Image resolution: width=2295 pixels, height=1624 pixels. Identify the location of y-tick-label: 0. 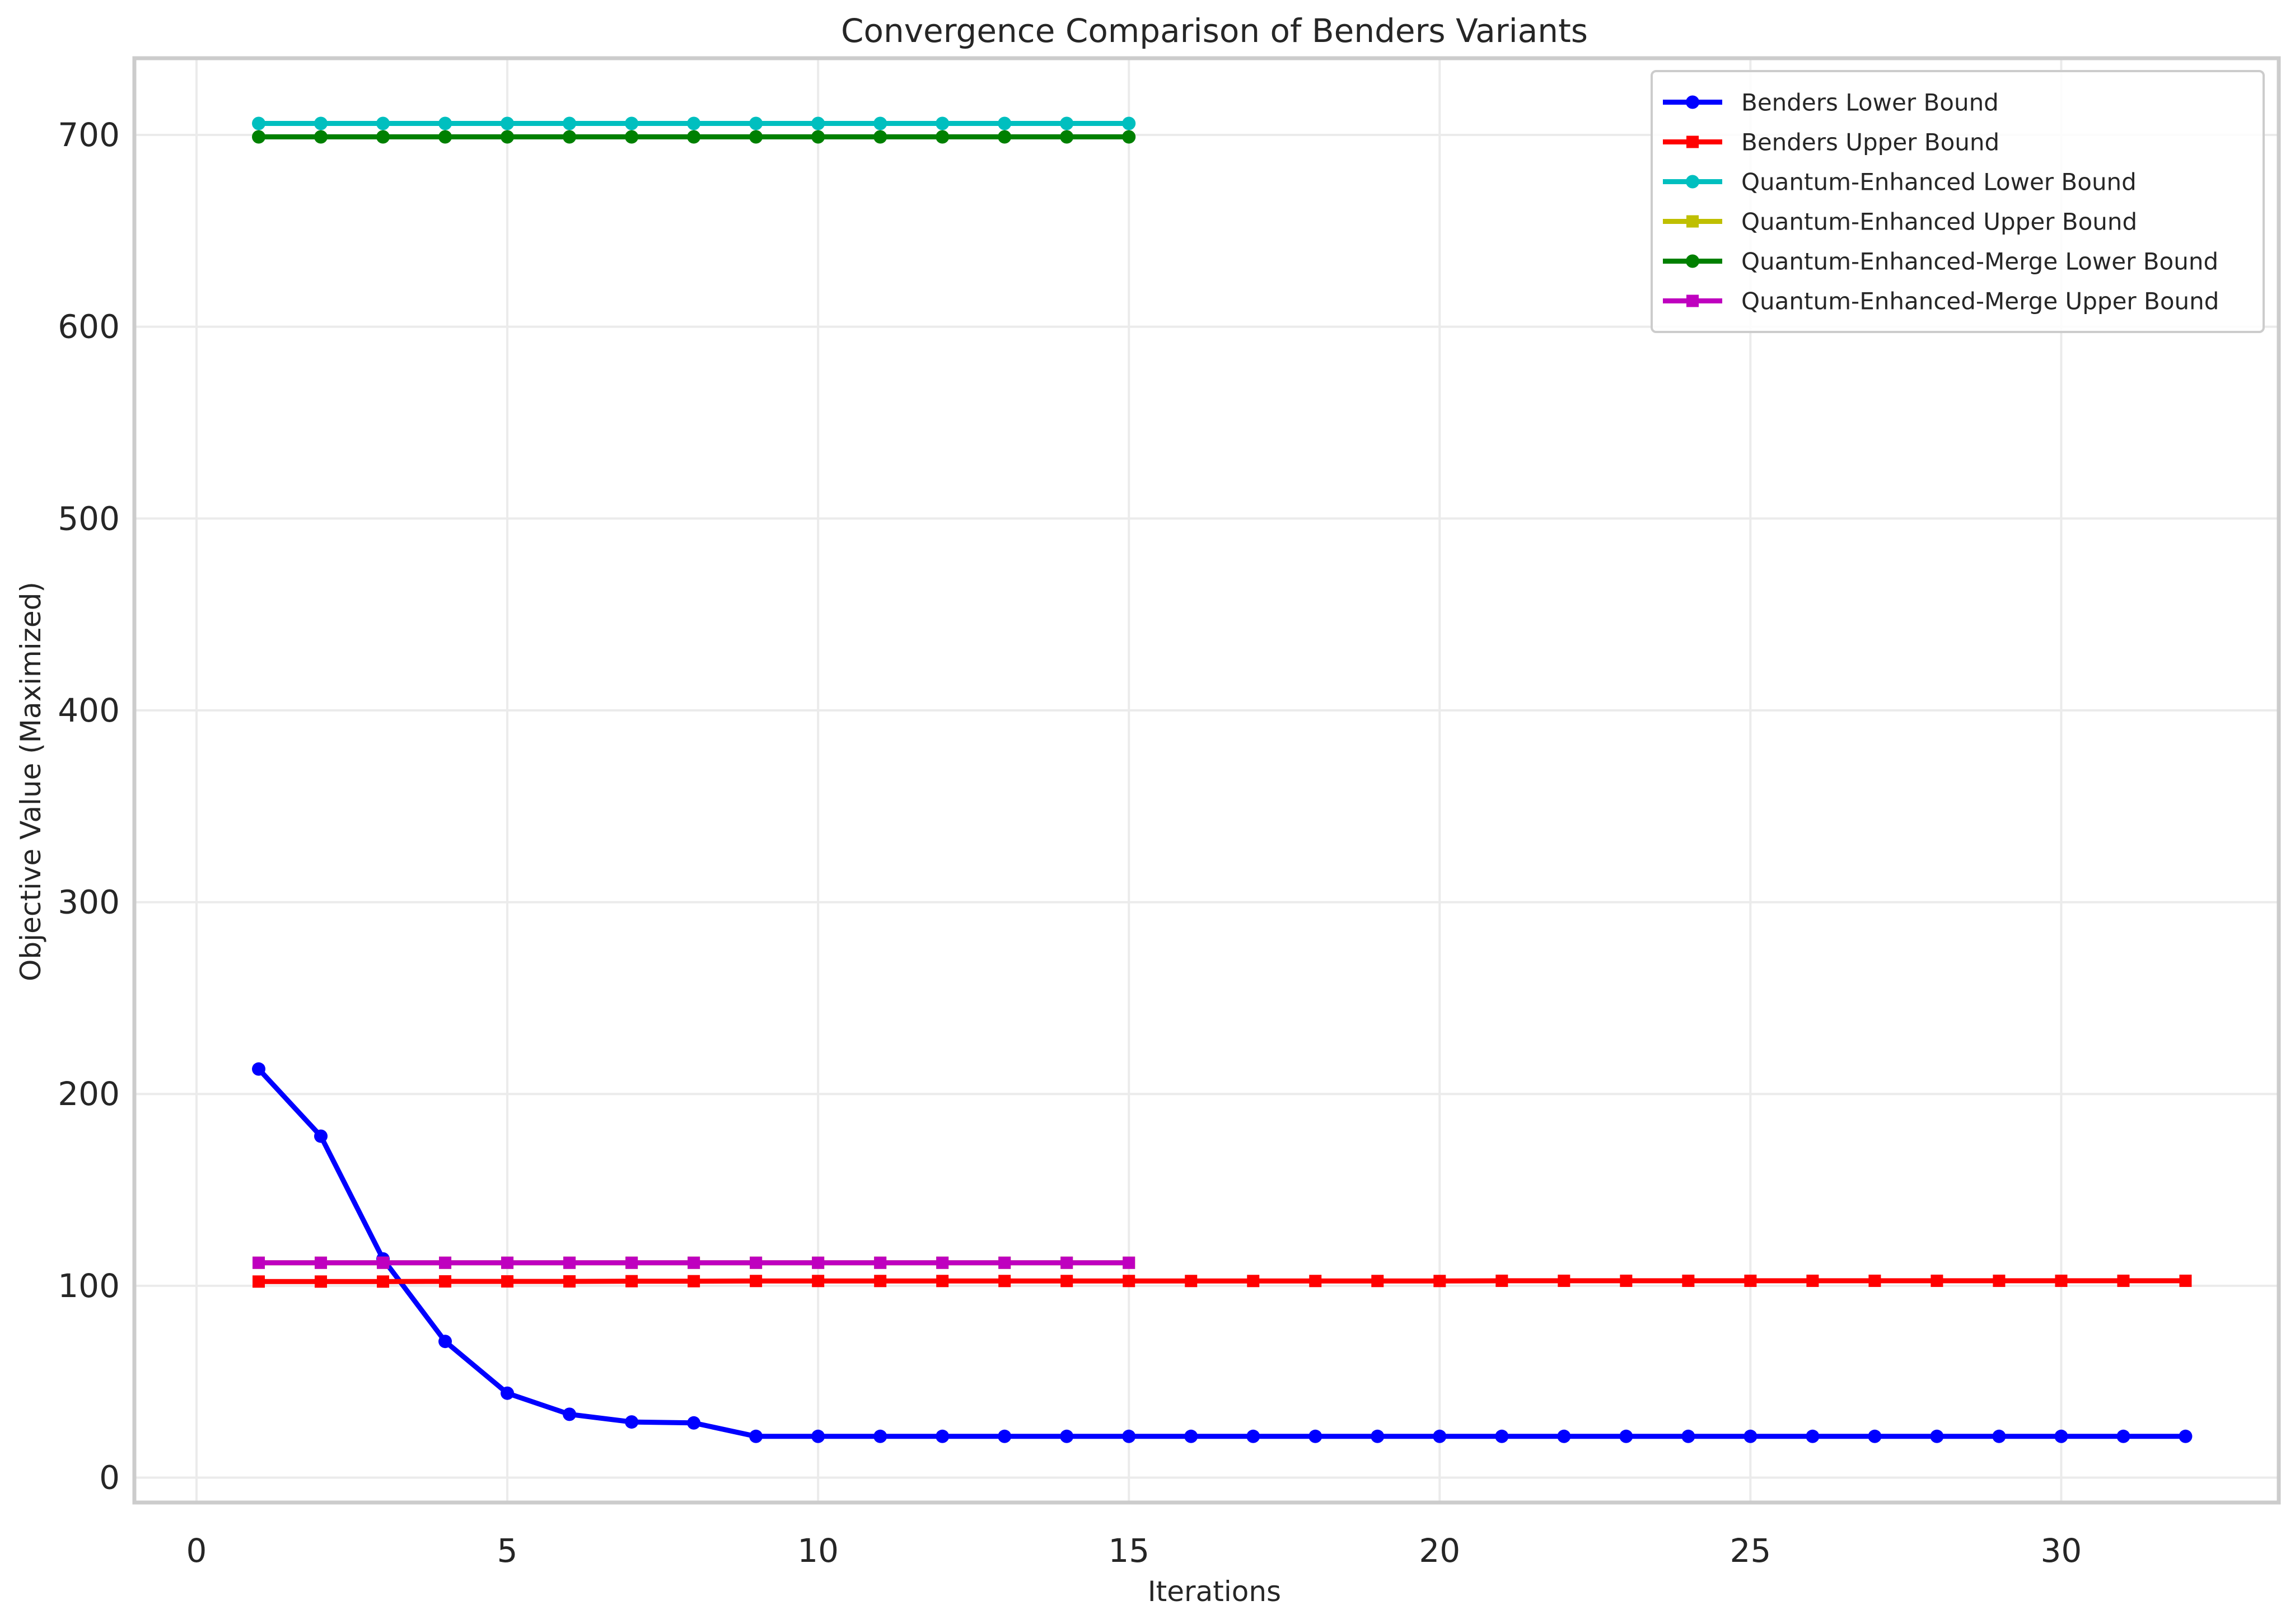
(109, 1477).